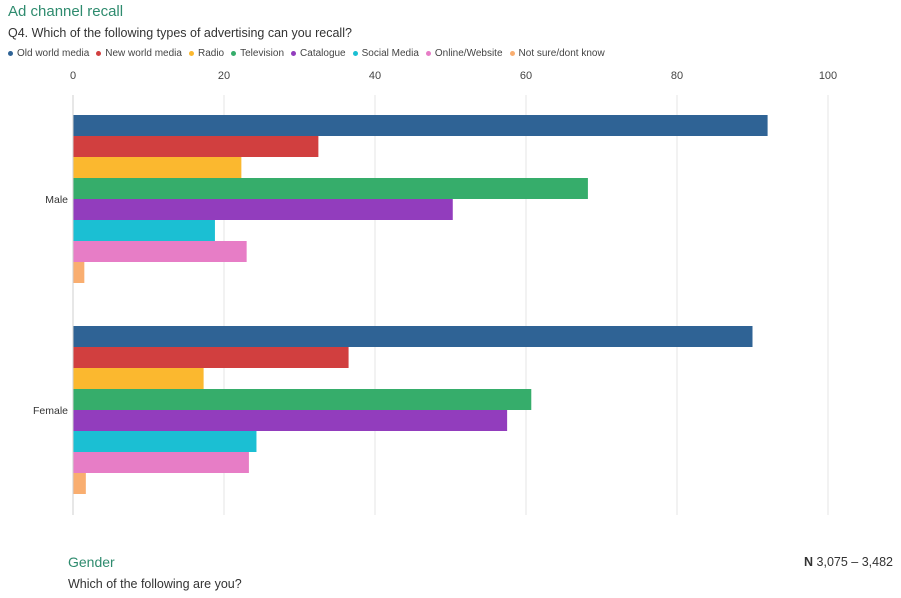 Image resolution: width=901 pixels, height=598 pixels. I want to click on legend-label: Social Media, so click(390, 53).